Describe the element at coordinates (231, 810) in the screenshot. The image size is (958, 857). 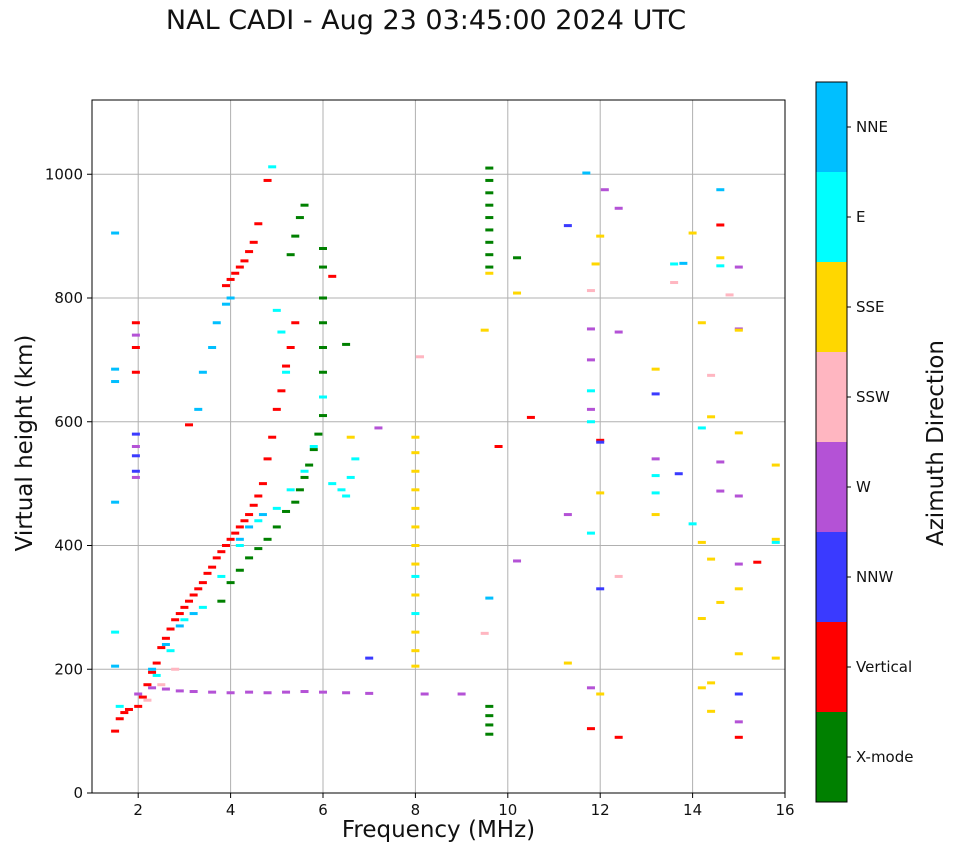
I see `x-tick-label: 4` at that location.